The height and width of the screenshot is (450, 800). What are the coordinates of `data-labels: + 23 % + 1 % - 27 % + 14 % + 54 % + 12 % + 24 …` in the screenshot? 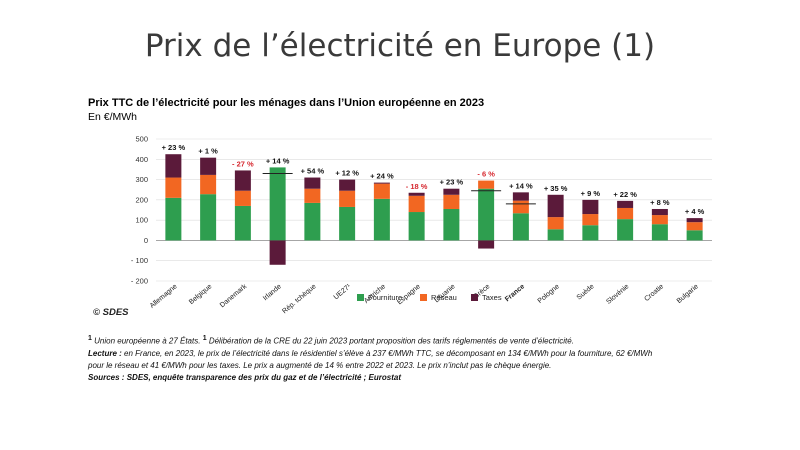 It's located at (433, 179).